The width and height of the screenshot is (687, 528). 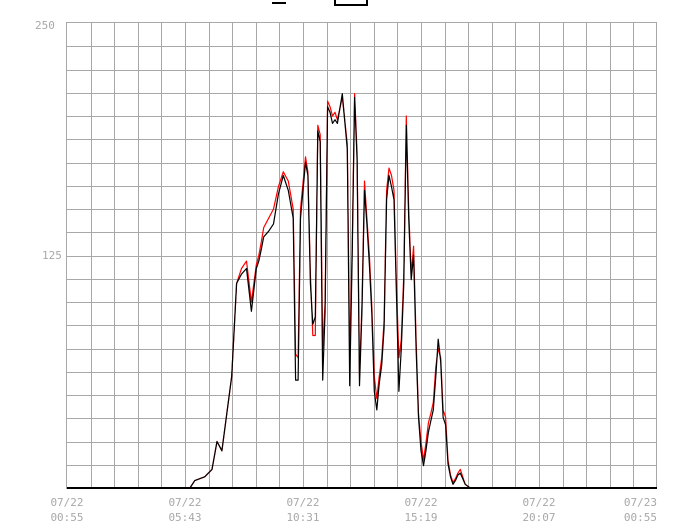 I want to click on y-axis: 250 125, so click(x=48, y=140).